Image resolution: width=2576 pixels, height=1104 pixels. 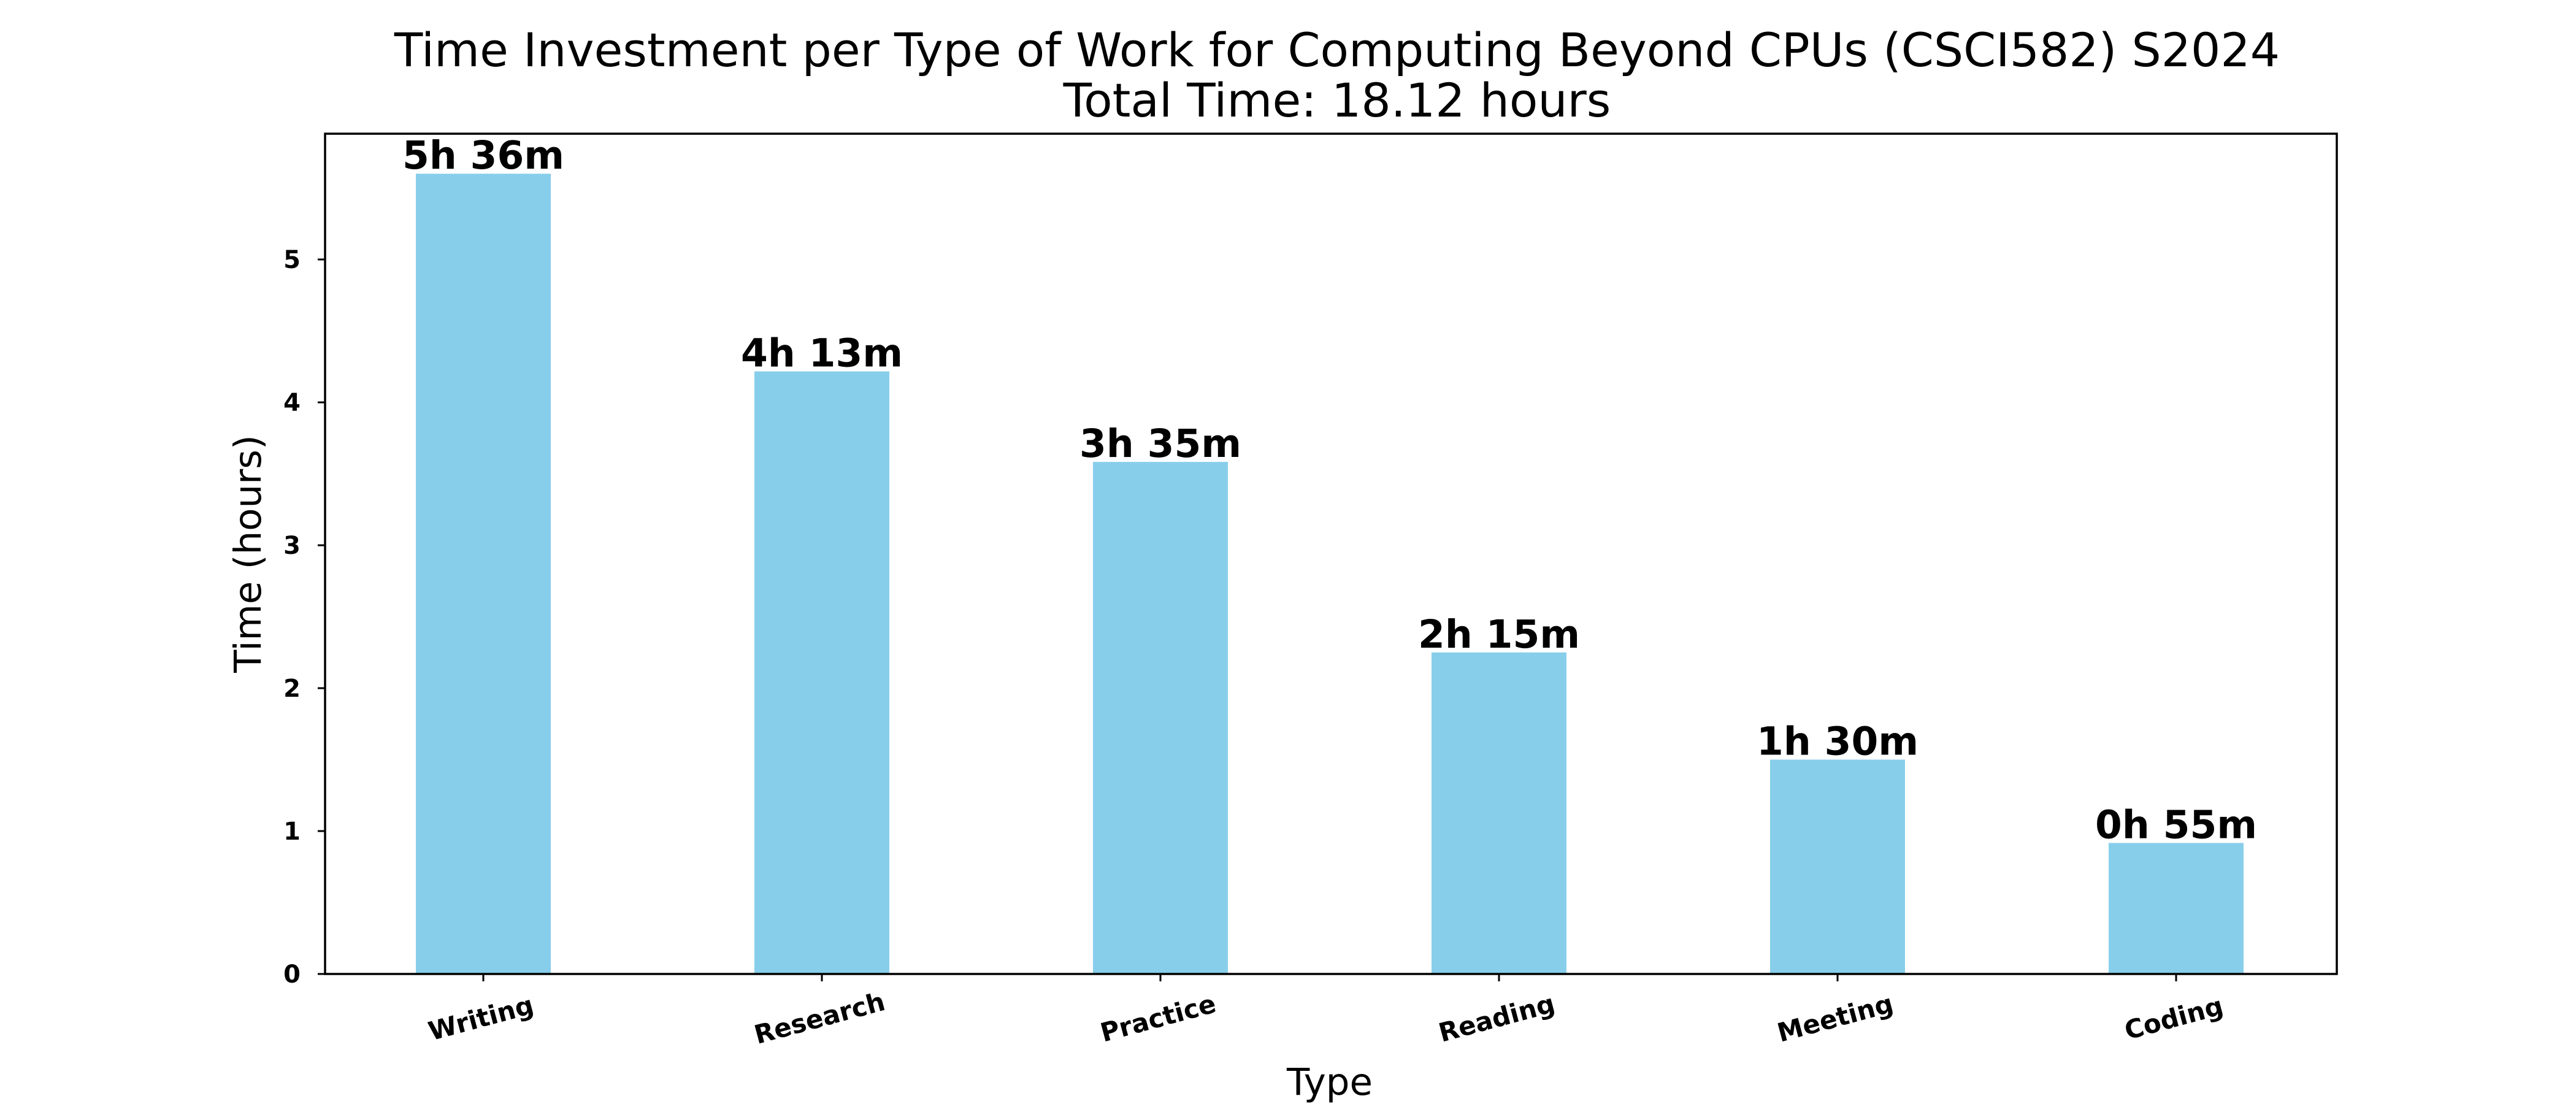 I want to click on bar-meeting, so click(x=1837, y=866).